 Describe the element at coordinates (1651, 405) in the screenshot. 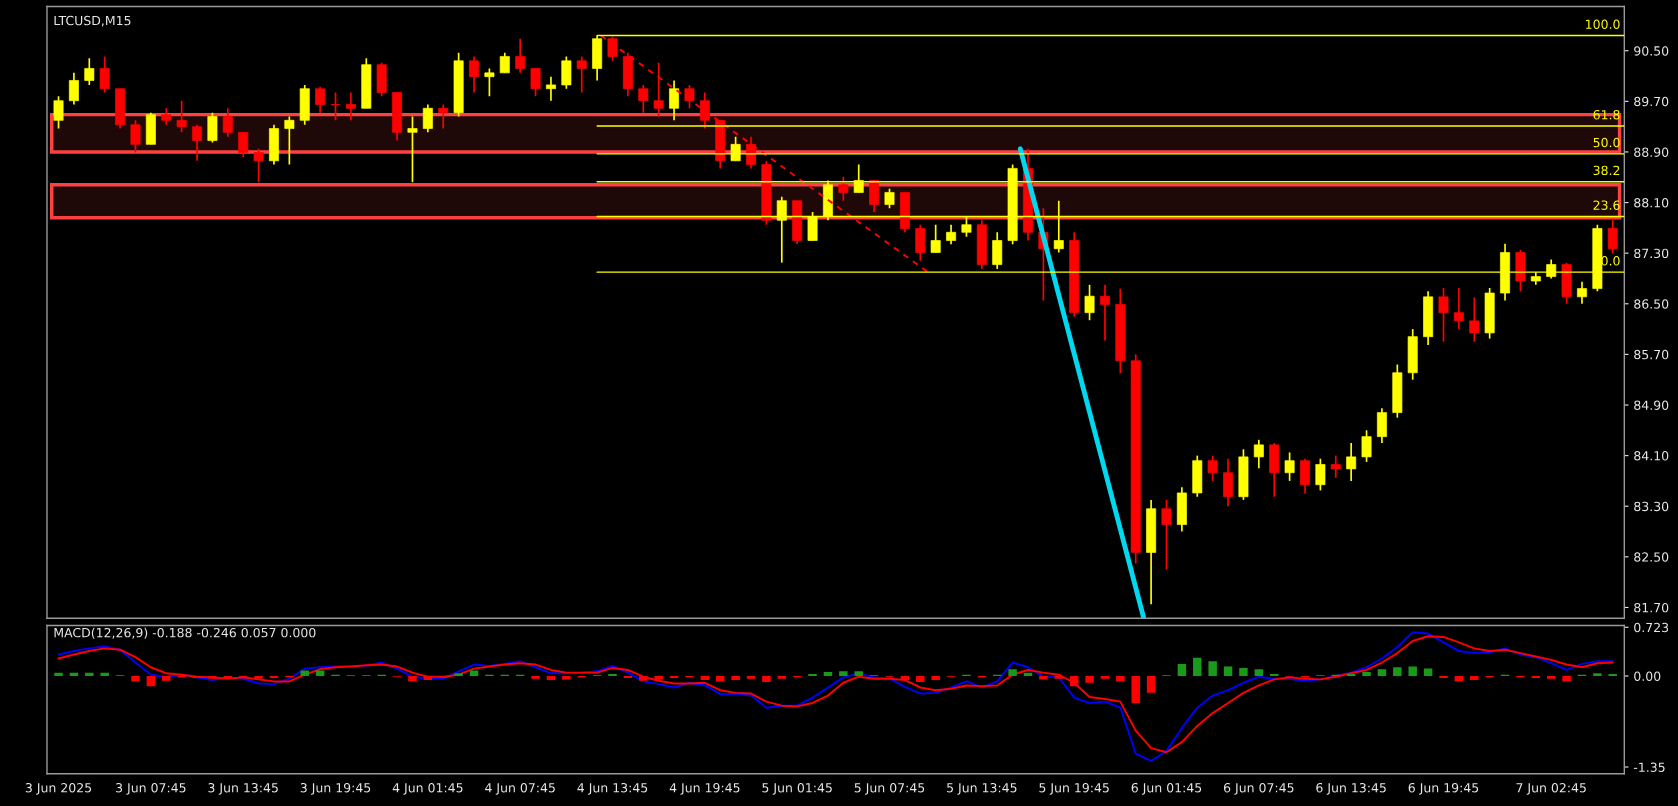

I see `y-tick-label: 84.90` at that location.